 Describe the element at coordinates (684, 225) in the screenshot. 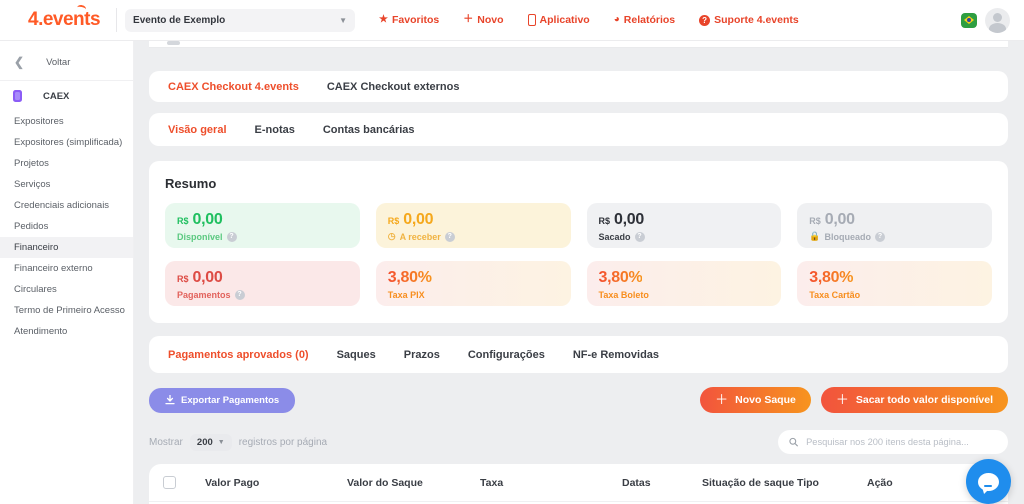

I see `stat-card-sacado: R$ 0,00 Sacado ?` at that location.